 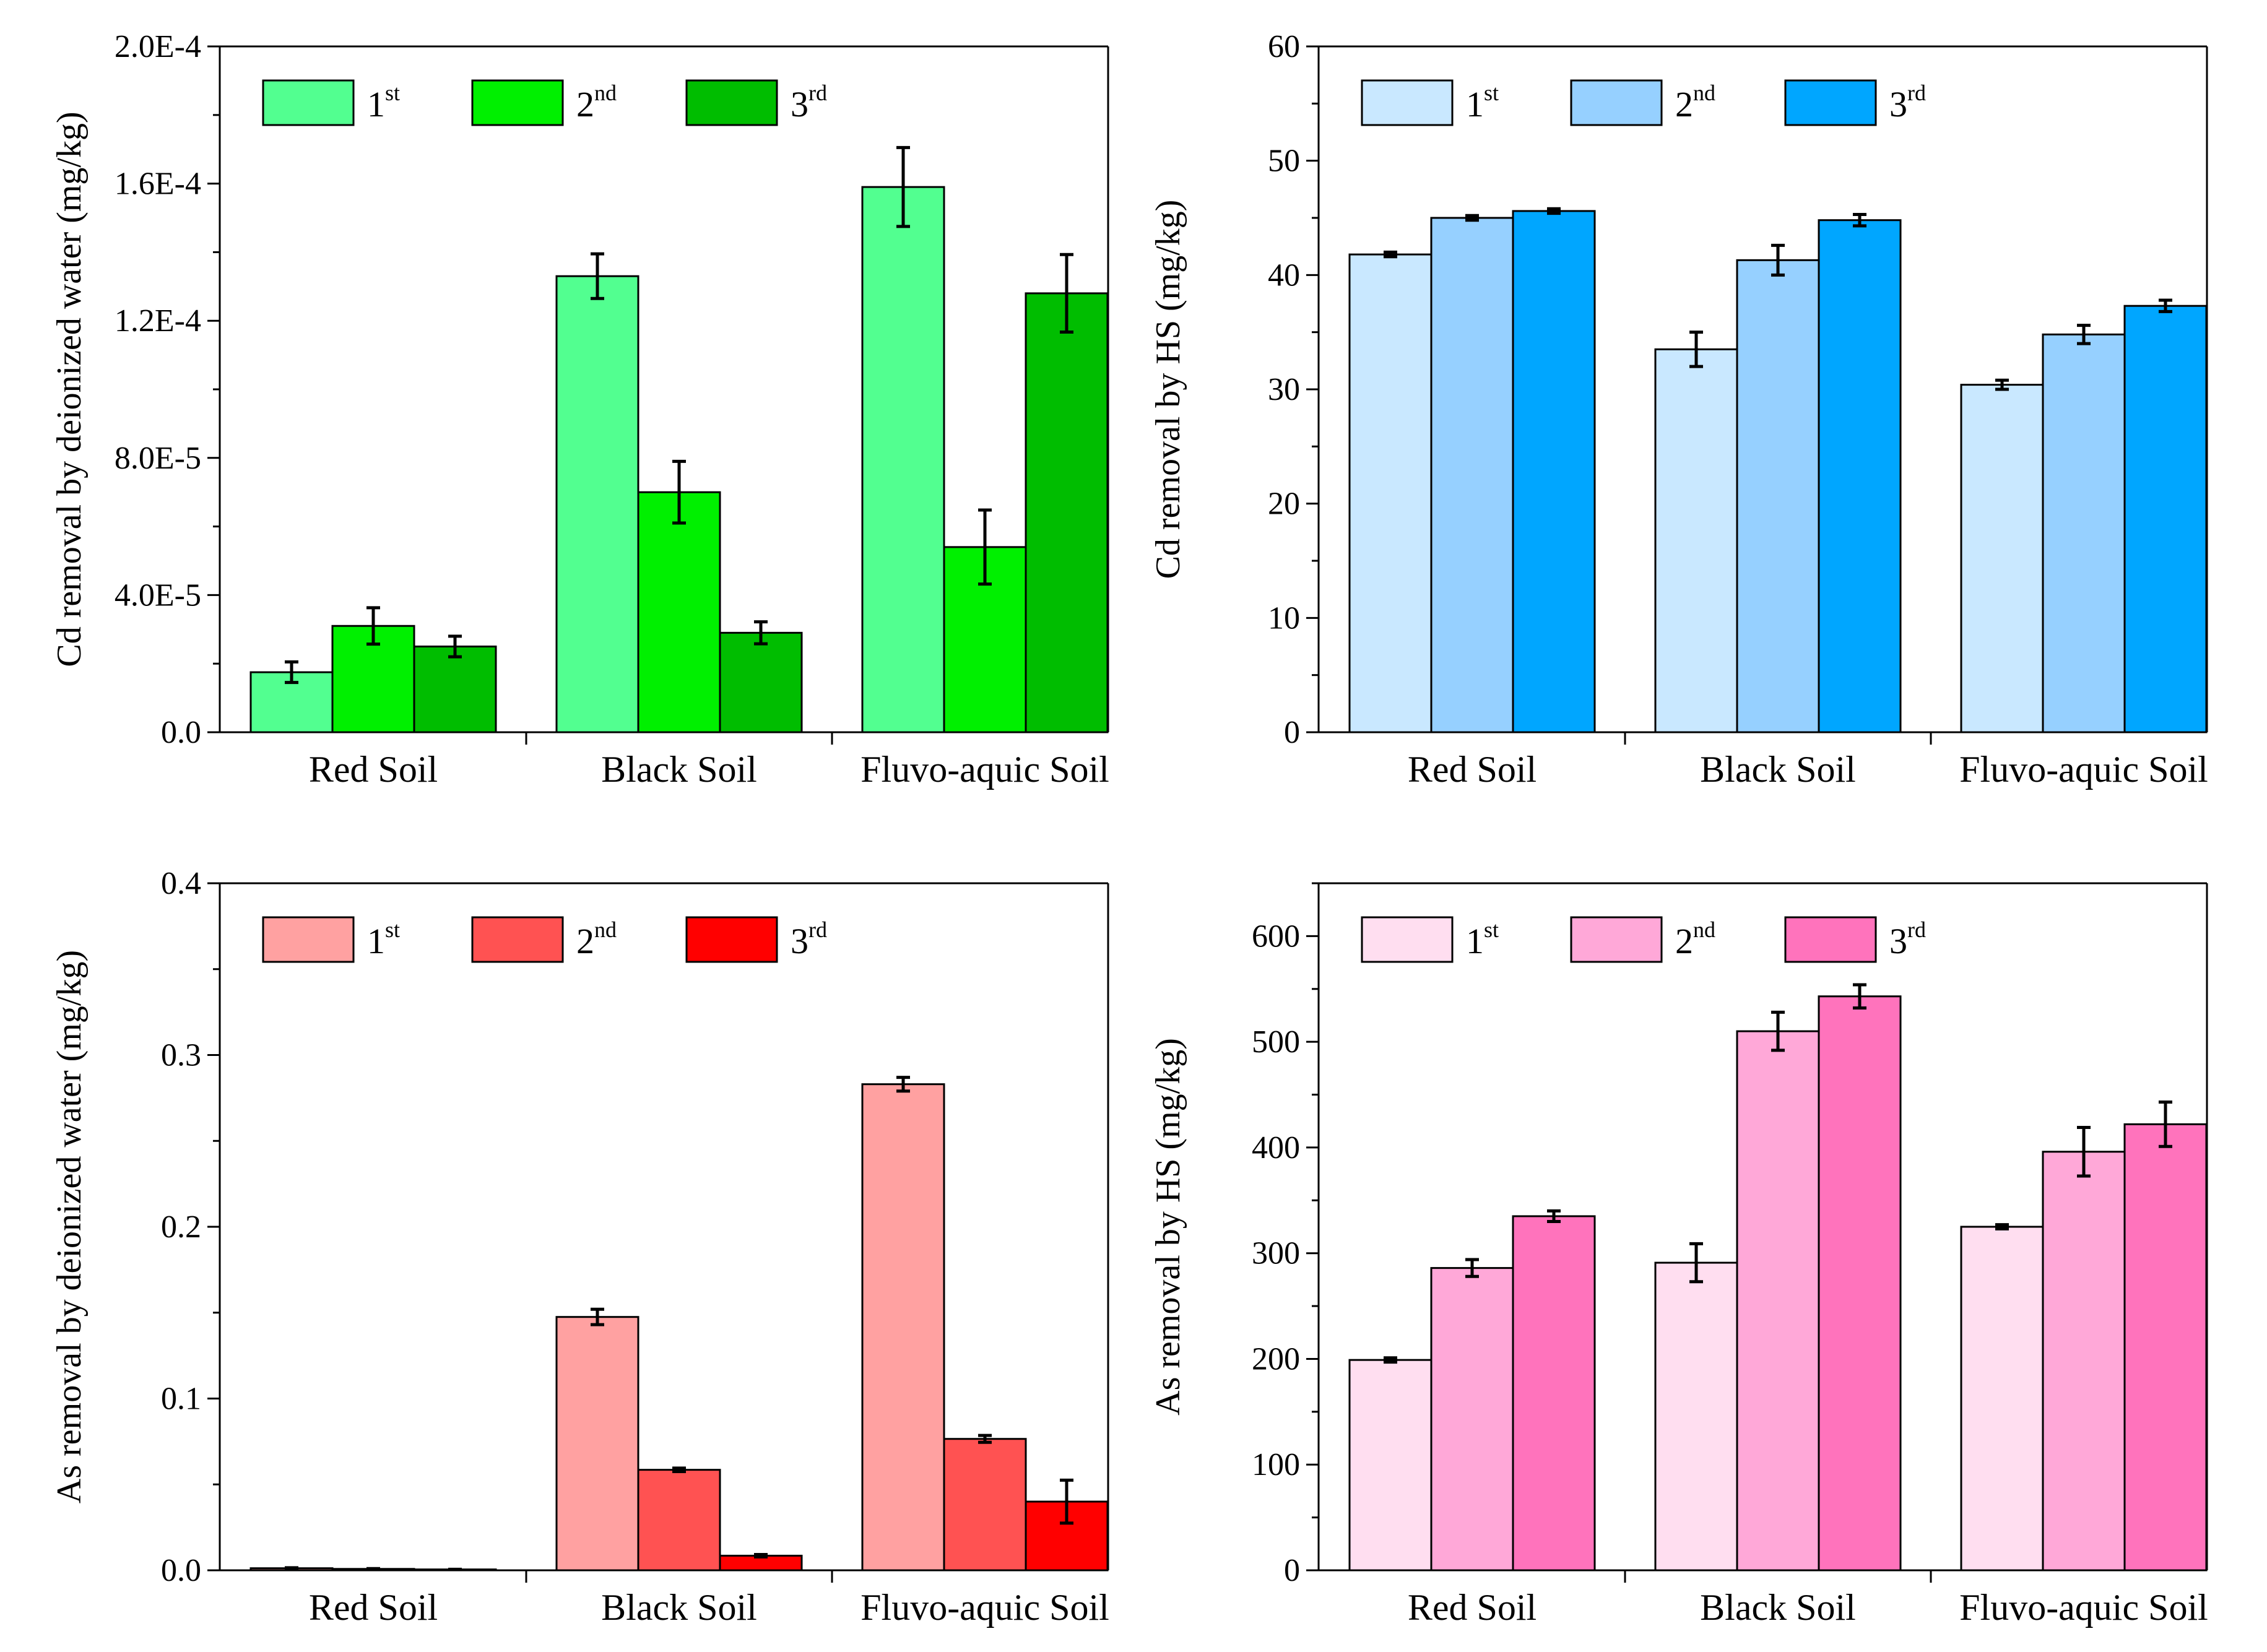 I want to click on y-tick-label: 100, so click(x=1276, y=1464).